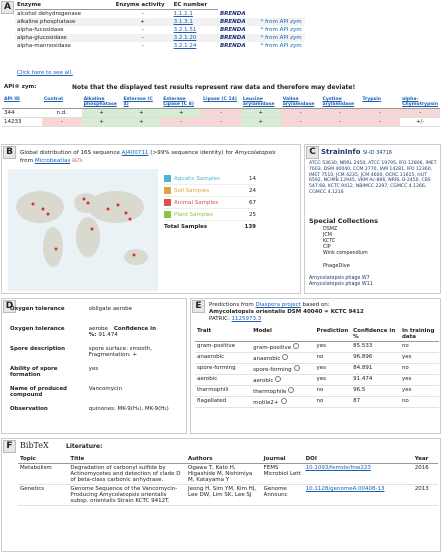  What do you see at coordinates (278, 305) in the screenshot?
I see `project-link: Diaspora project` at bounding box center [278, 305].